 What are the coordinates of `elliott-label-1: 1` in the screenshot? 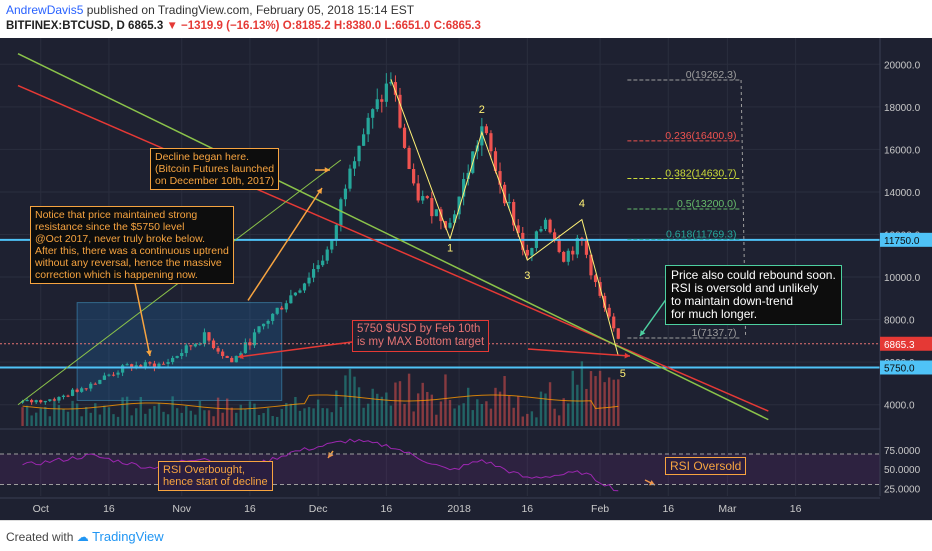 It's located at (450, 249).